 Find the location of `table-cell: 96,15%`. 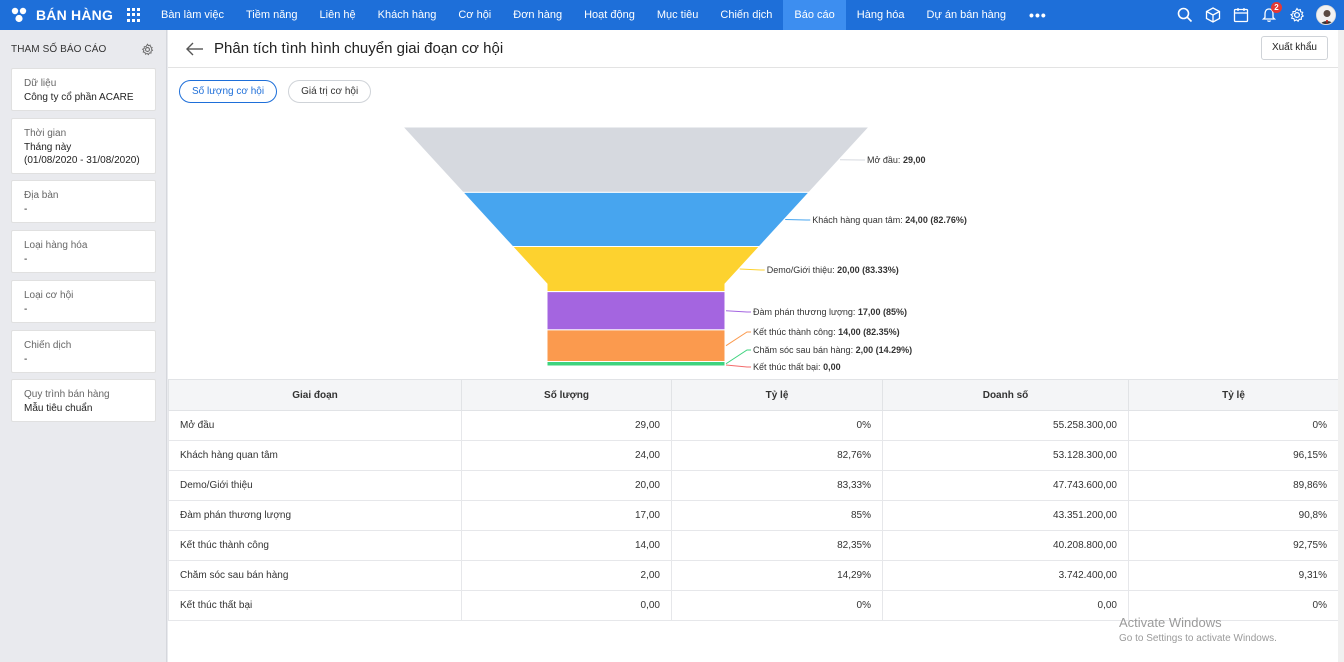

table-cell: 96,15% is located at coordinates (1233, 455).